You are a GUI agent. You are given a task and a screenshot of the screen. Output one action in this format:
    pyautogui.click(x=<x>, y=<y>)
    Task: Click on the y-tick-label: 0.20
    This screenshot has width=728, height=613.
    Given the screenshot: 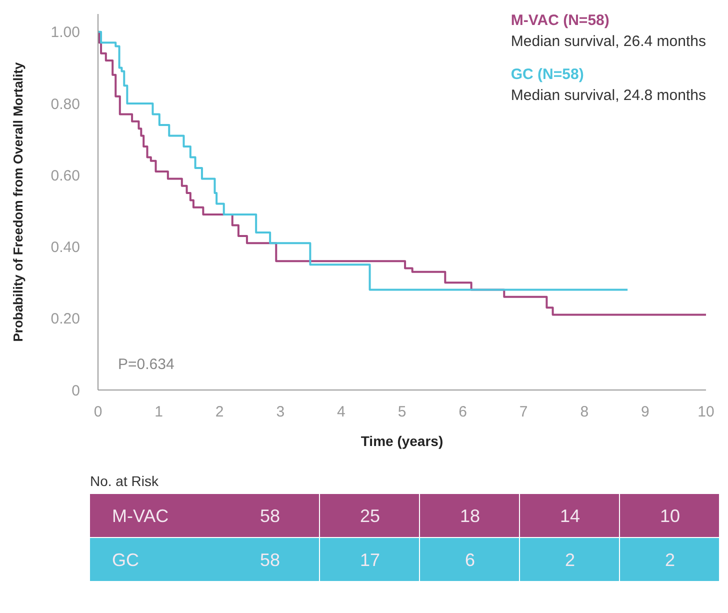 What is the action you would take?
    pyautogui.click(x=65, y=319)
    